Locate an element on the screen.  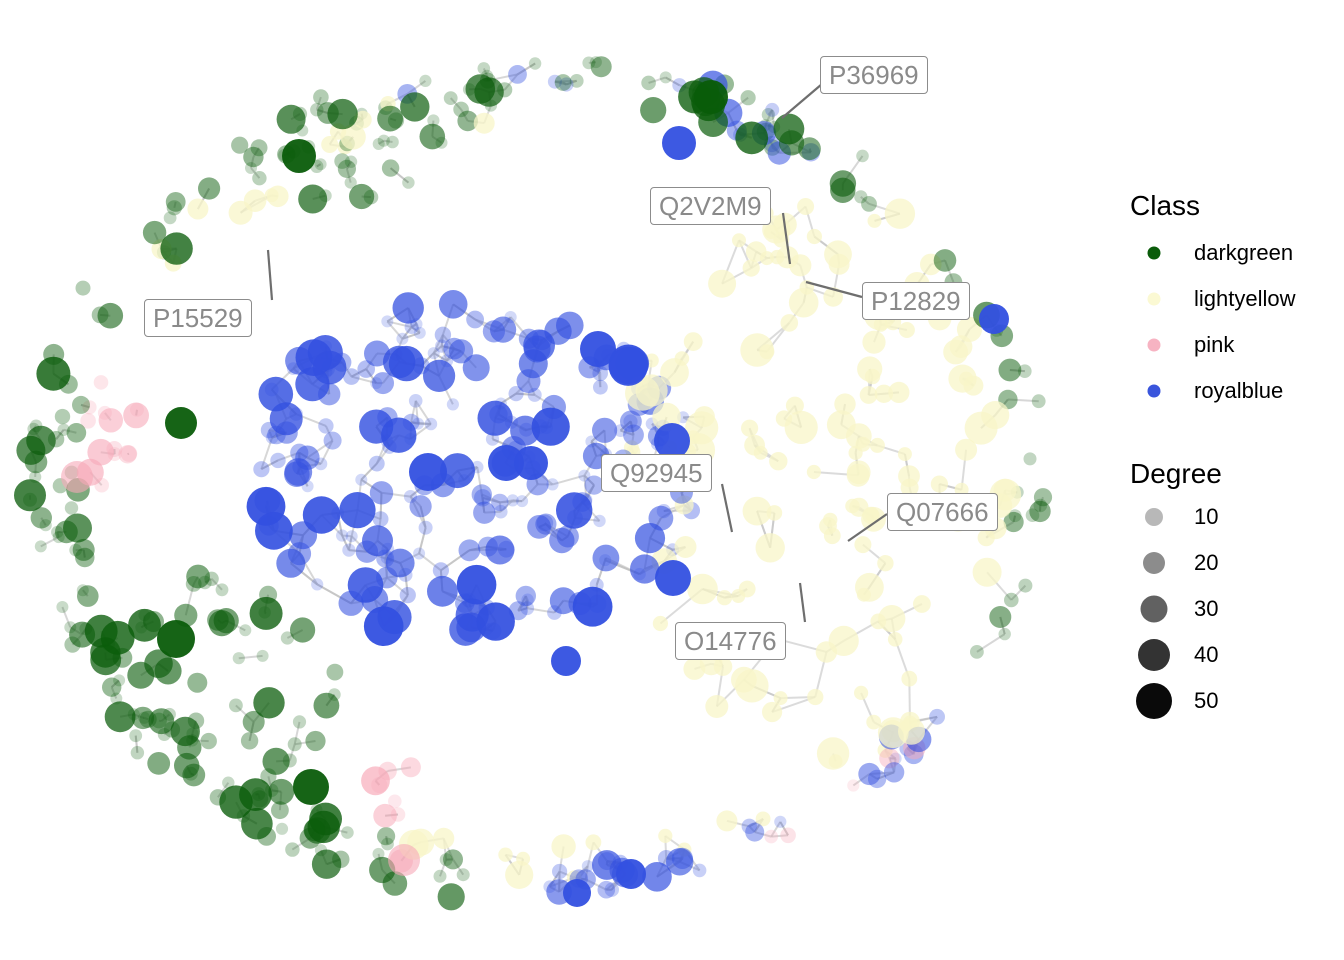
class-key-swatch is located at coordinates (1154, 299).